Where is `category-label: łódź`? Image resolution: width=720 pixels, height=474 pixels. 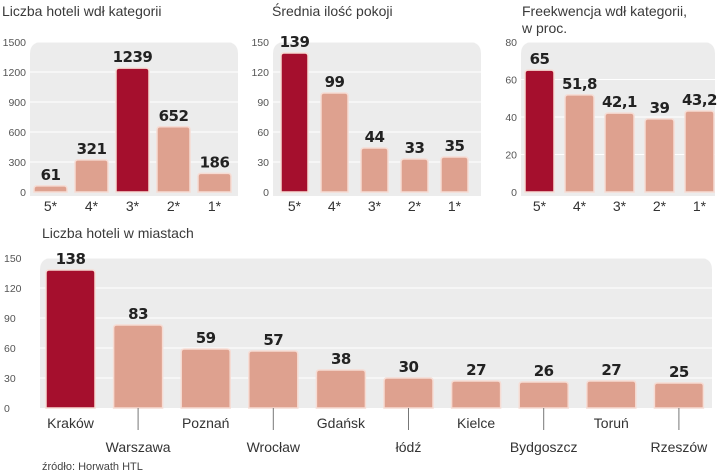
category-label: łódź is located at coordinates (409, 447).